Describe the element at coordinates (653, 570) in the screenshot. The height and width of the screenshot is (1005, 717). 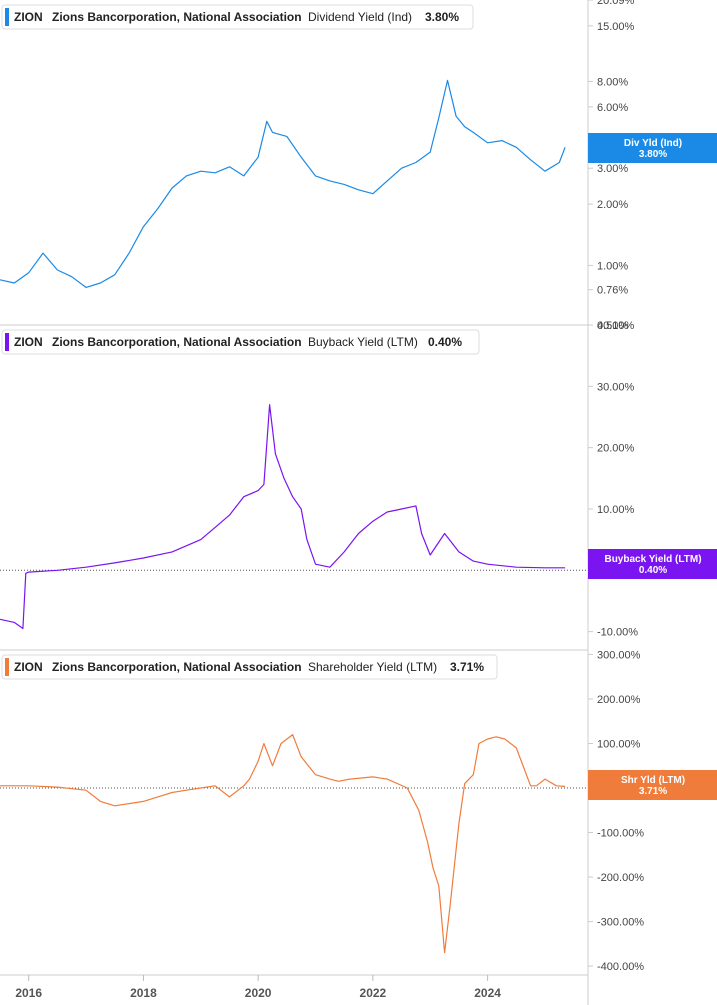
I see `badge-value: 0.40%` at that location.